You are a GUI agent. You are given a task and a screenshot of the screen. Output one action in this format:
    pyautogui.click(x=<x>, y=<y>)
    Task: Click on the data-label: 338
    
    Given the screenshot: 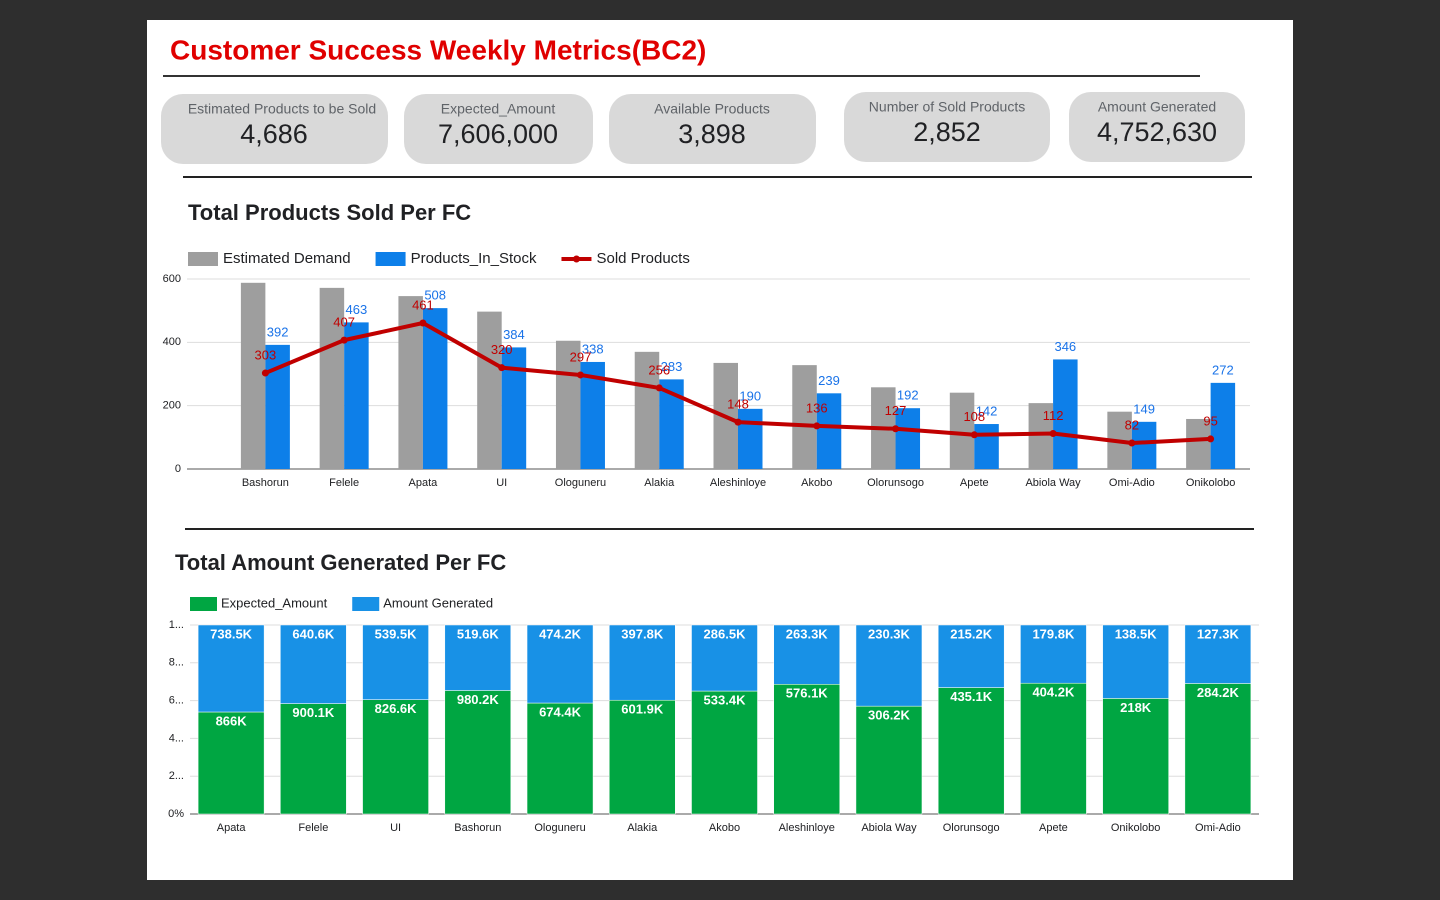 What is the action you would take?
    pyautogui.click(x=593, y=348)
    